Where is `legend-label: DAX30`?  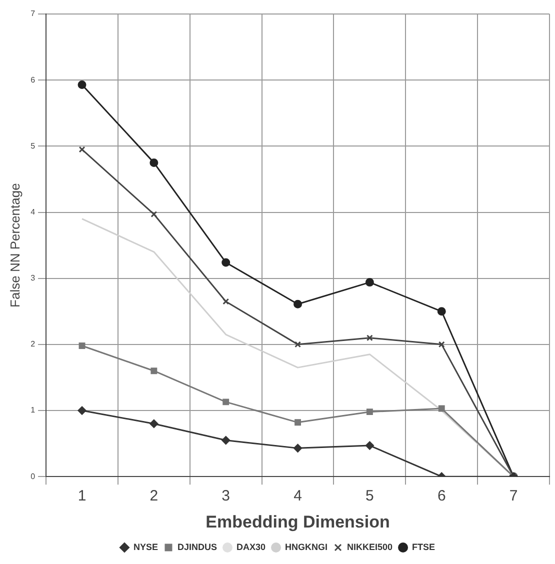
legend-label: DAX30 is located at coordinates (251, 547).